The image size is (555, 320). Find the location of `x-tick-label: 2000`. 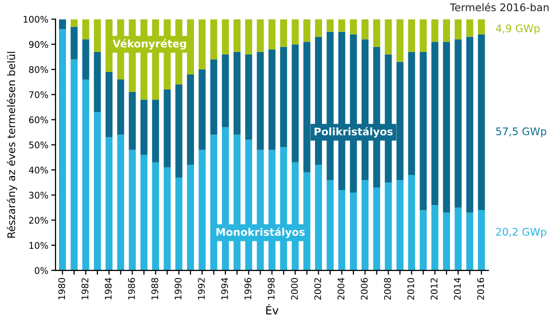

x-tick-label: 2000 is located at coordinates (294, 289).